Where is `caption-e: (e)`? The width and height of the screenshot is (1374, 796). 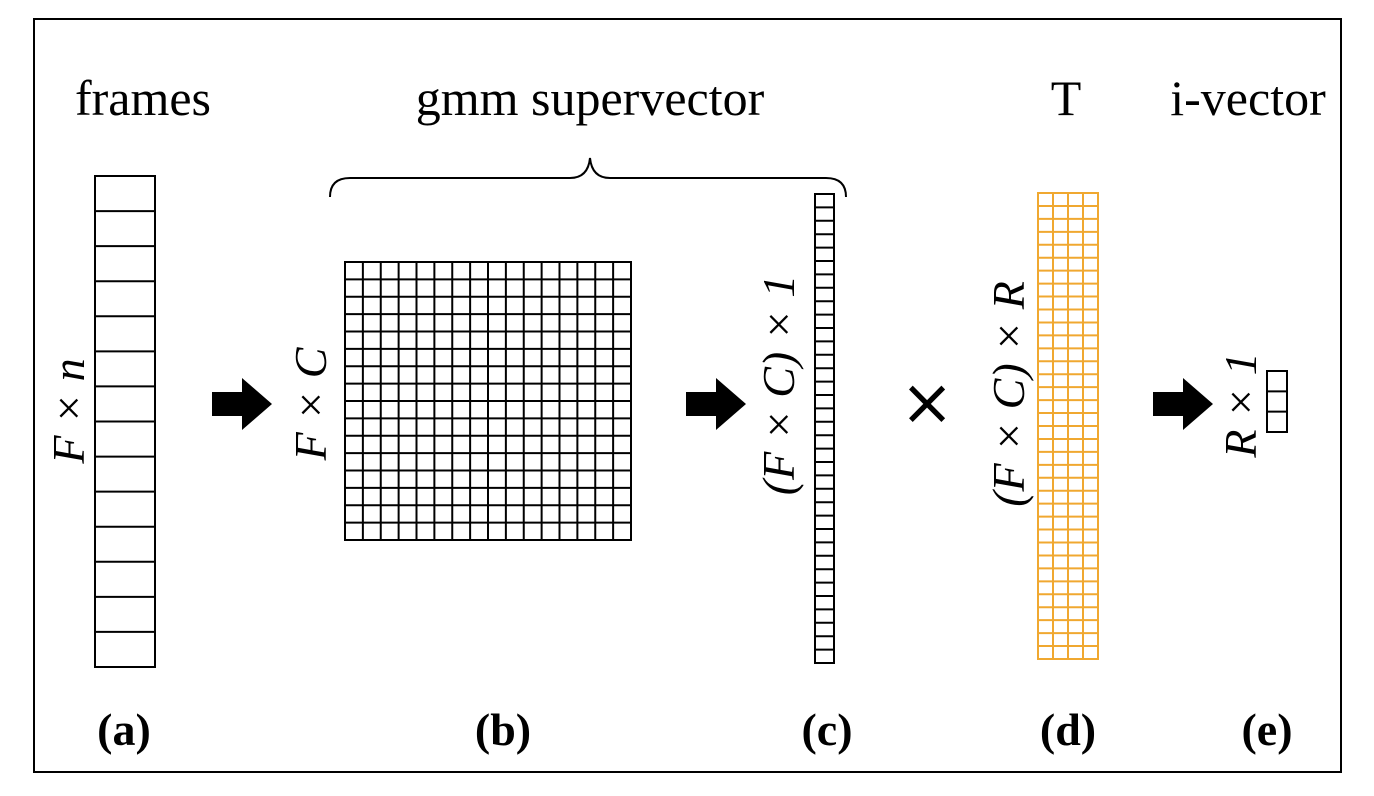
caption-e: (e) is located at coordinates (1266, 729).